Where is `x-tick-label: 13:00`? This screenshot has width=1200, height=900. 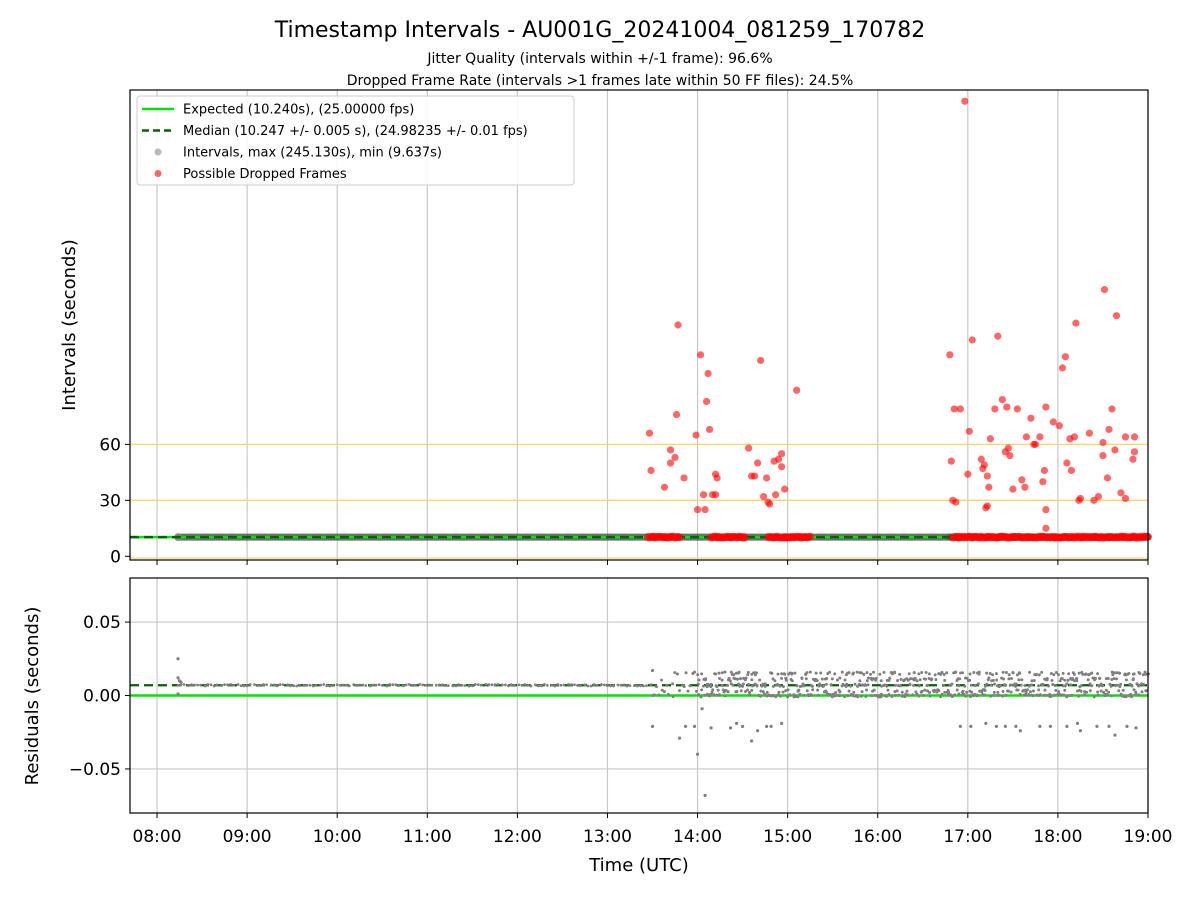
x-tick-label: 13:00 is located at coordinates (607, 837).